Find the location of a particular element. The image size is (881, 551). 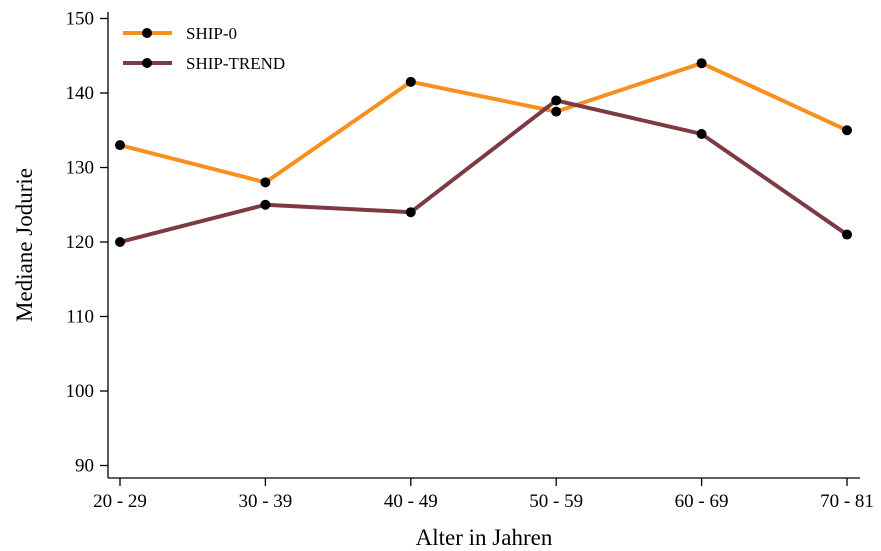

legend-label: SHIP-TREND is located at coordinates (235, 63).